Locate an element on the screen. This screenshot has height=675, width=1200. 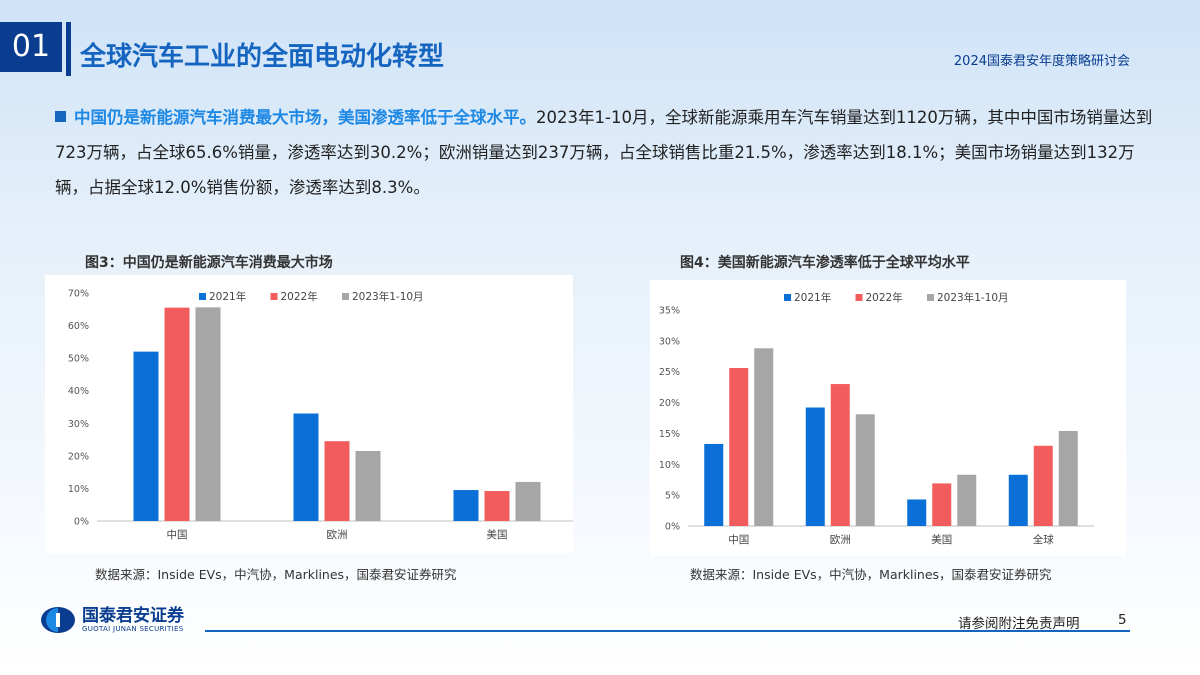
figure-4-y-tick-label: 0% is located at coordinates (672, 527).